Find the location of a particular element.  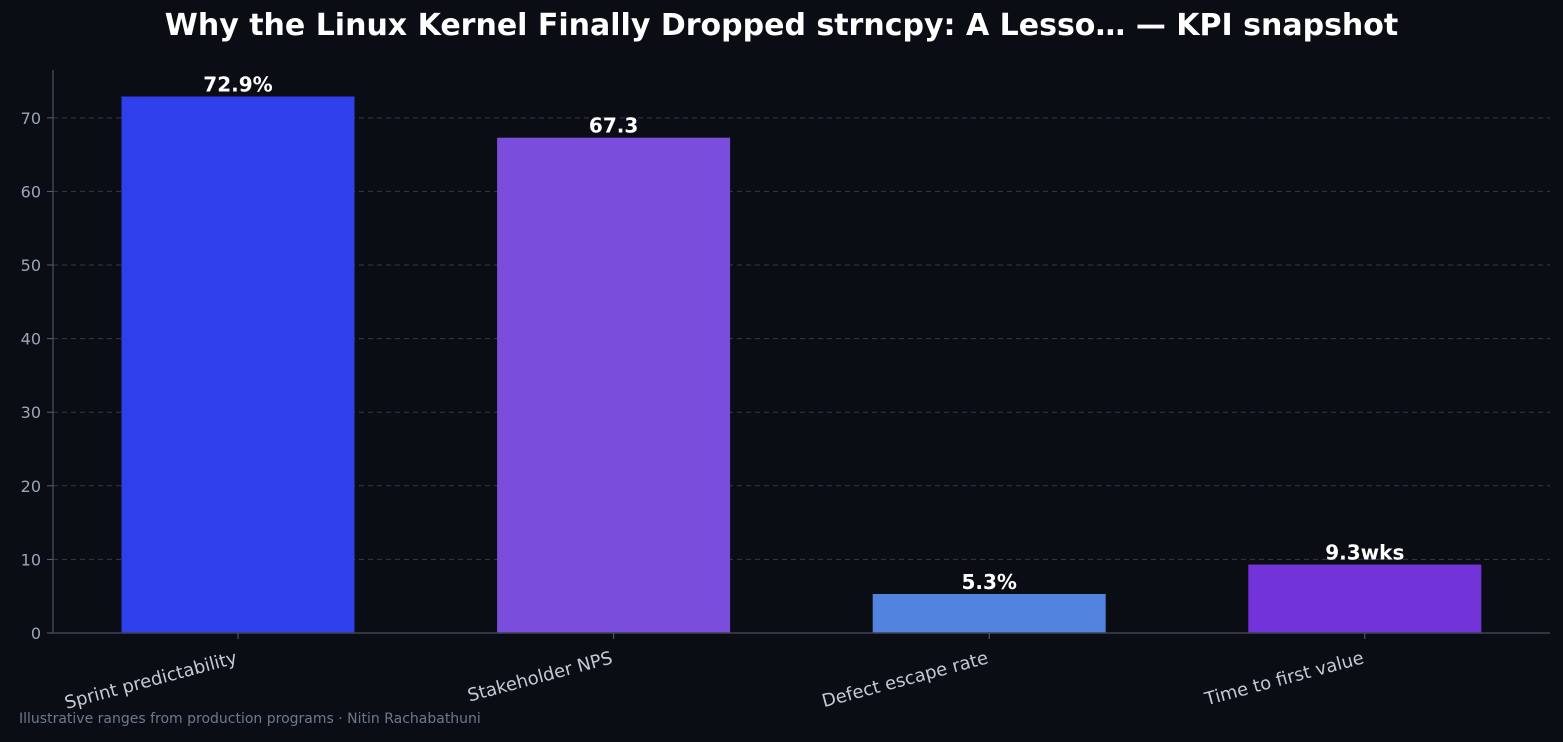

x-tick-label: Sprint predictability is located at coordinates (150, 680).